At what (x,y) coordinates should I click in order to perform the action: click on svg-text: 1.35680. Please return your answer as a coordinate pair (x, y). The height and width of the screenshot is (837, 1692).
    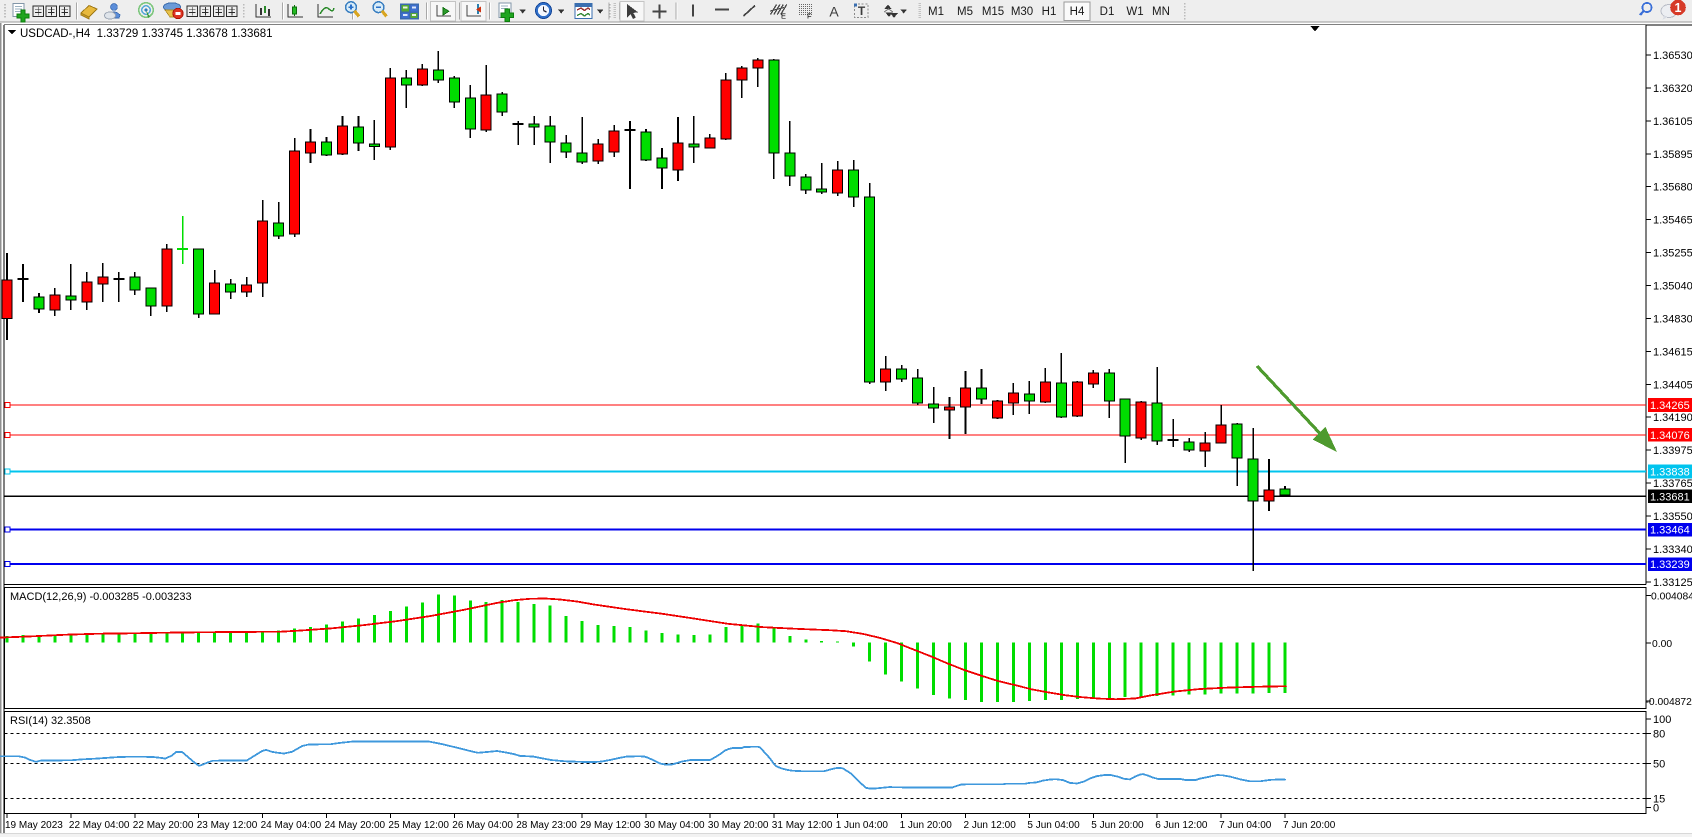
    Looking at the image, I should click on (1672, 188).